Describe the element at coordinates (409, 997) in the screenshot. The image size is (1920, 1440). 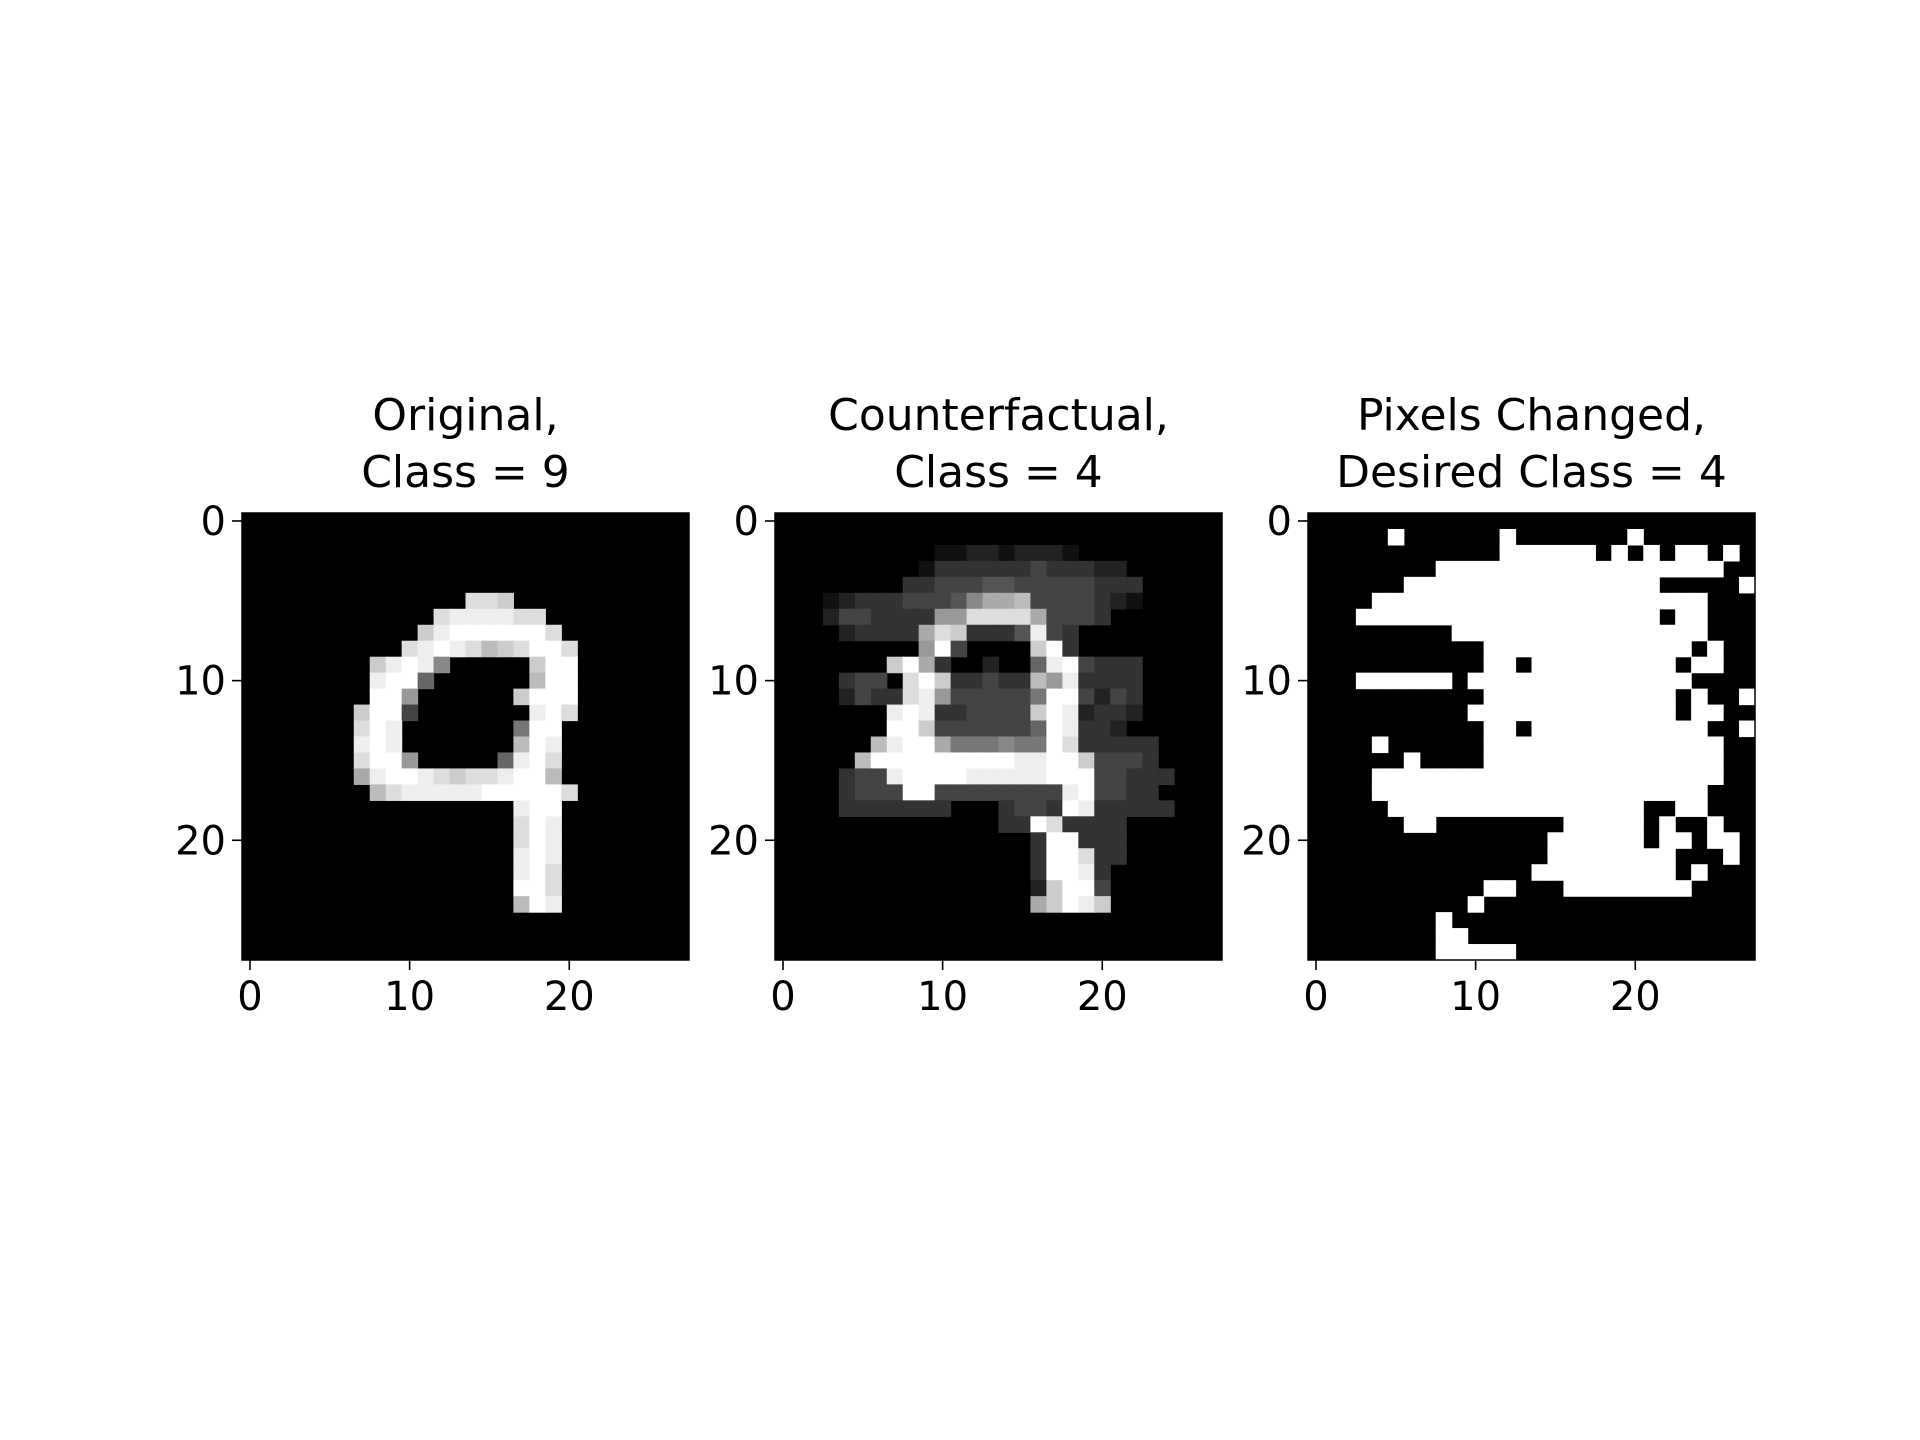
I see `x-tick-label: 10` at that location.